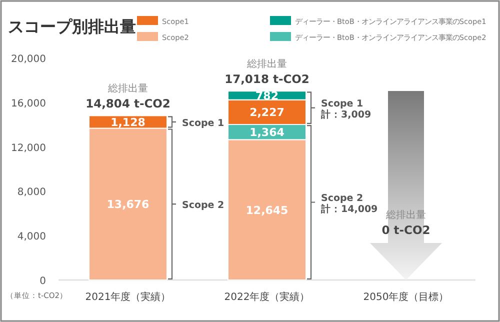  I want to click on data-label: 1,128, so click(128, 122).